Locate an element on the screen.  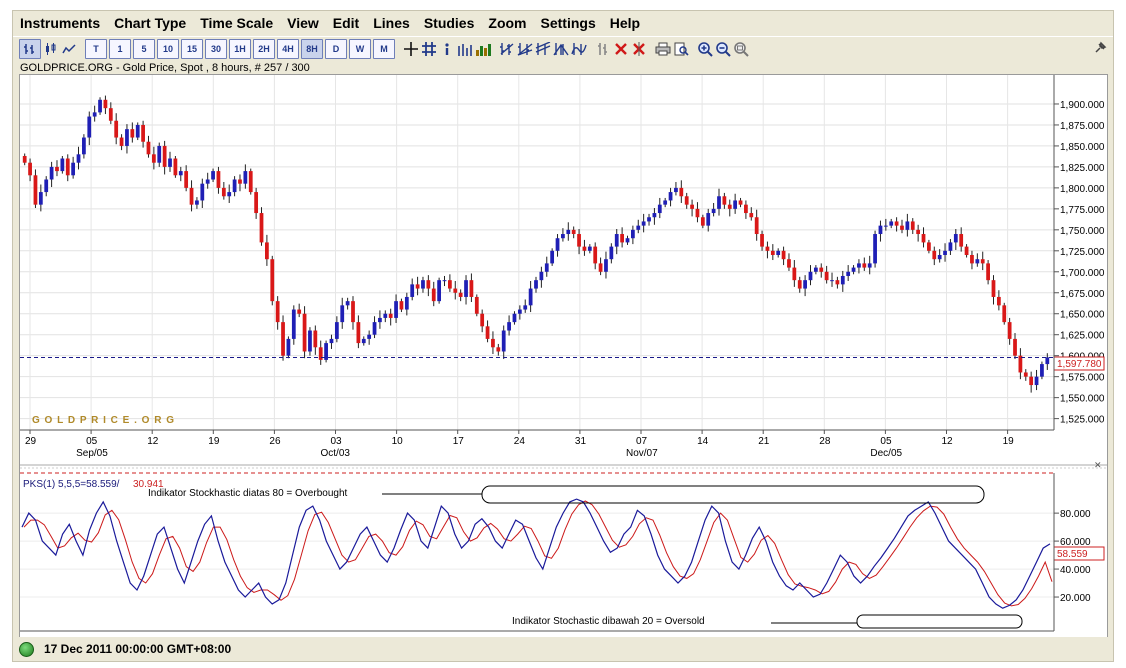
print-preview-icon is located at coordinates (681, 49).